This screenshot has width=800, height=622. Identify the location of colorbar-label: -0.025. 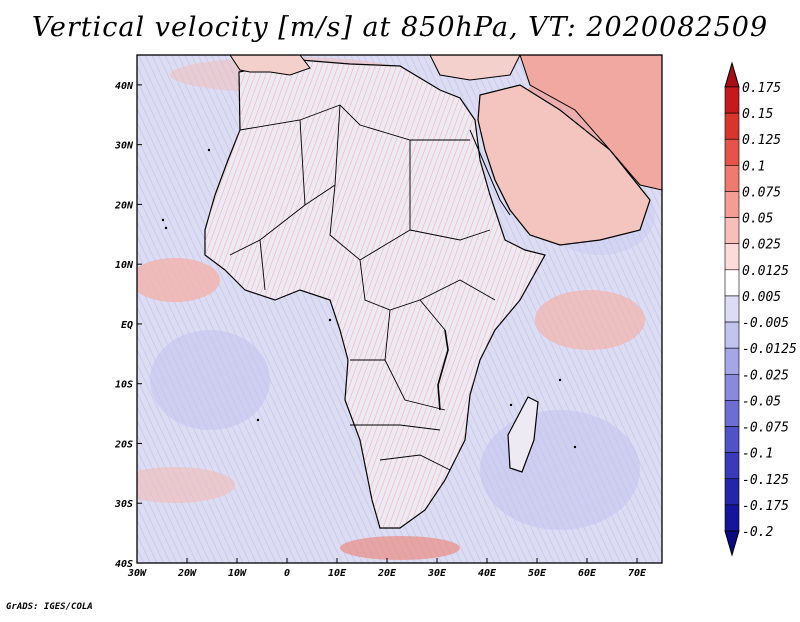
(765, 375).